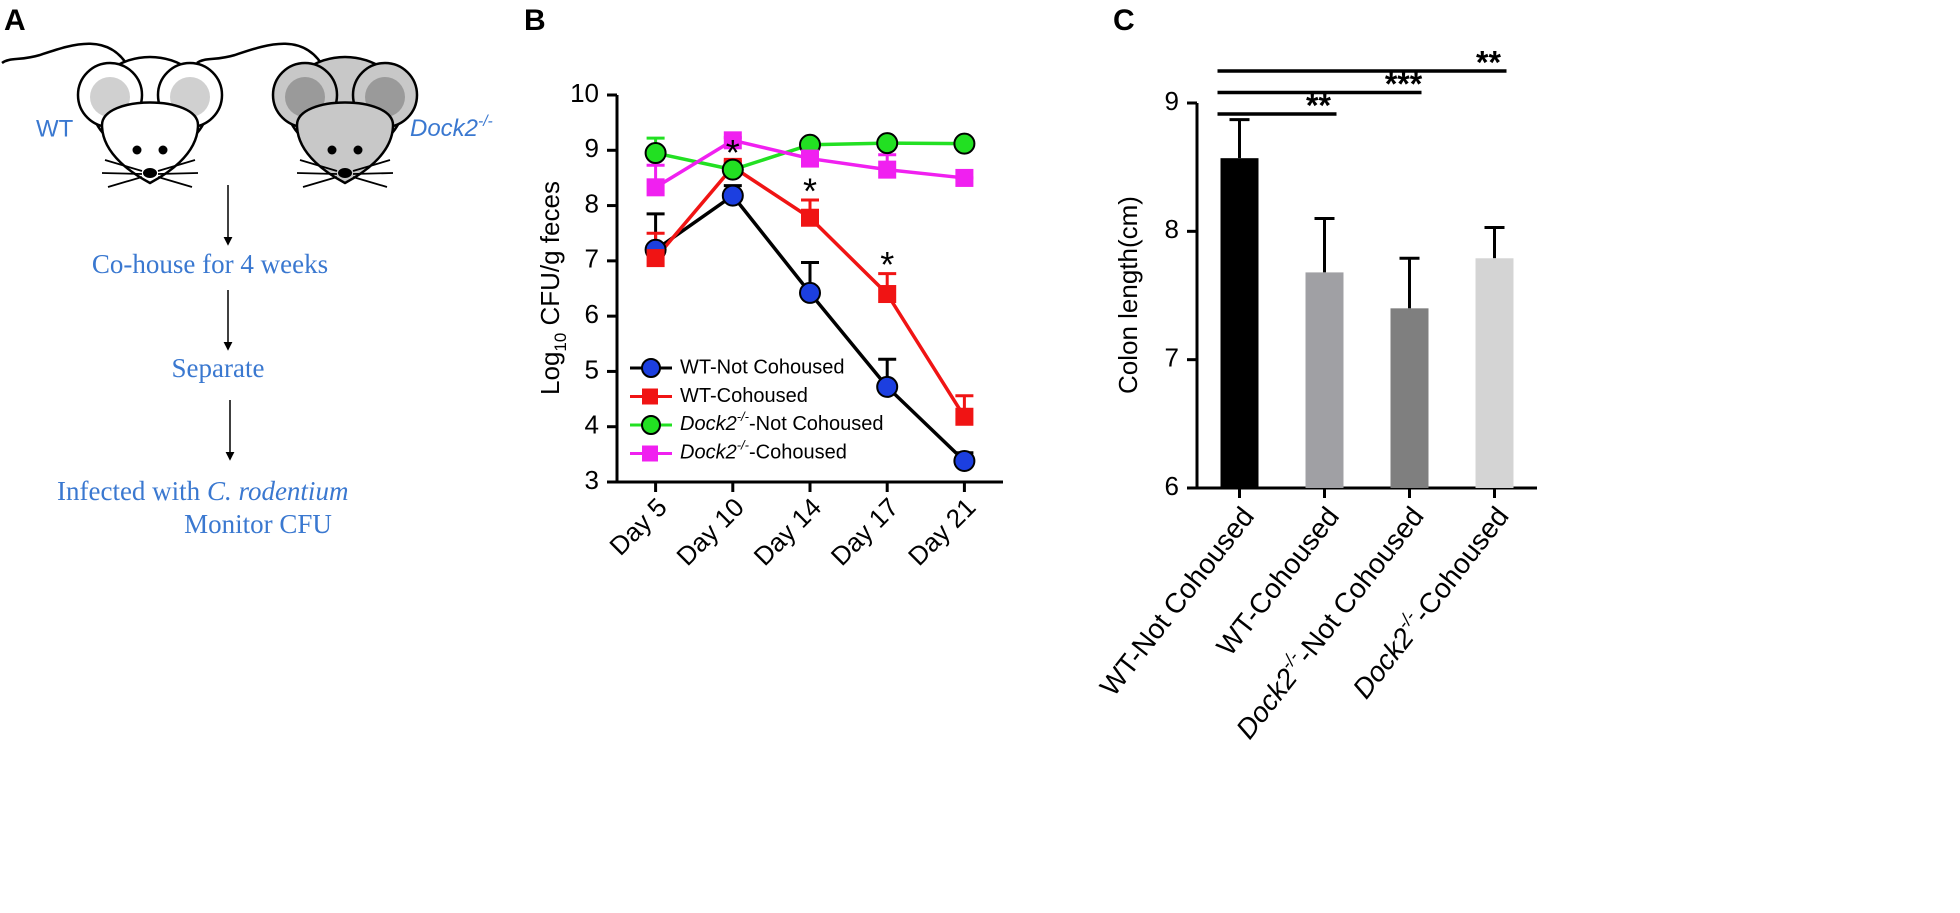 This screenshot has width=1960, height=913. What do you see at coordinates (535, 20) in the screenshot?
I see `panel-label: B` at bounding box center [535, 20].